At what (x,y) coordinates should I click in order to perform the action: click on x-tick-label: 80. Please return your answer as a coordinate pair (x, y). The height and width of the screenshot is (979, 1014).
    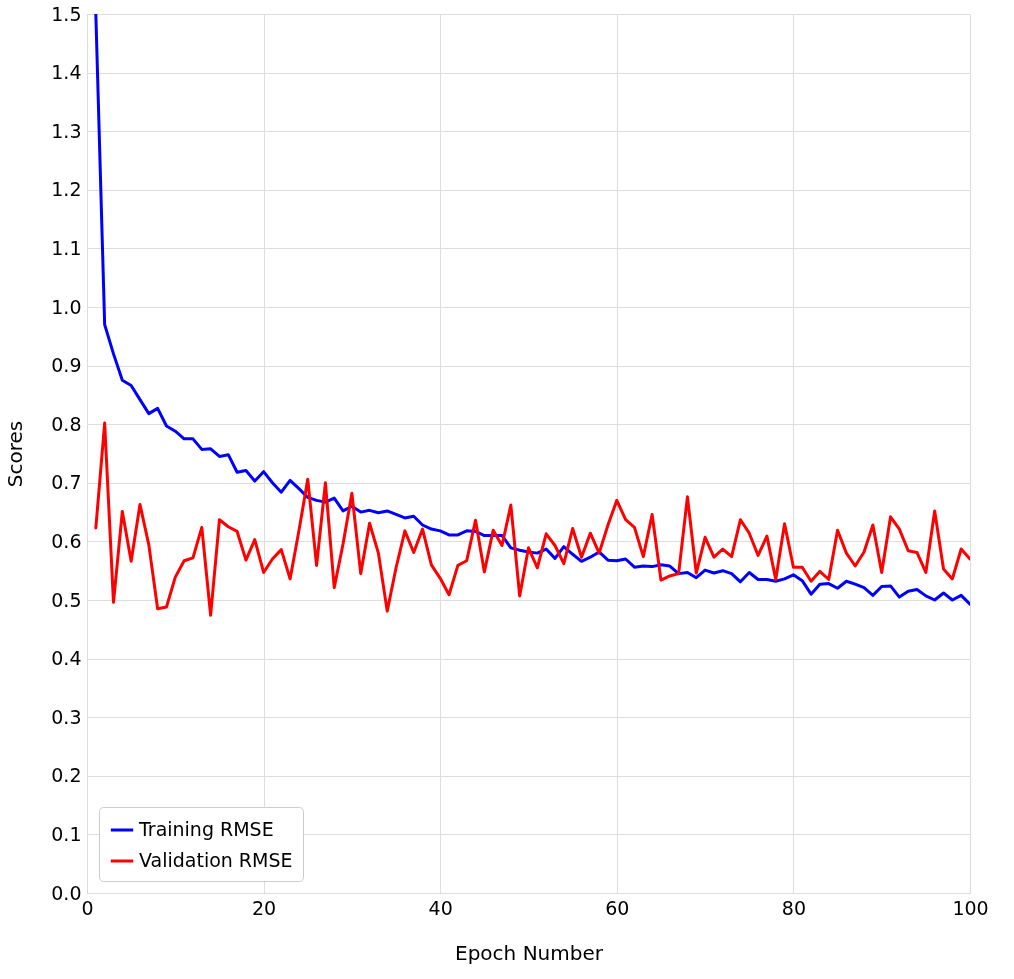
    Looking at the image, I should click on (793, 907).